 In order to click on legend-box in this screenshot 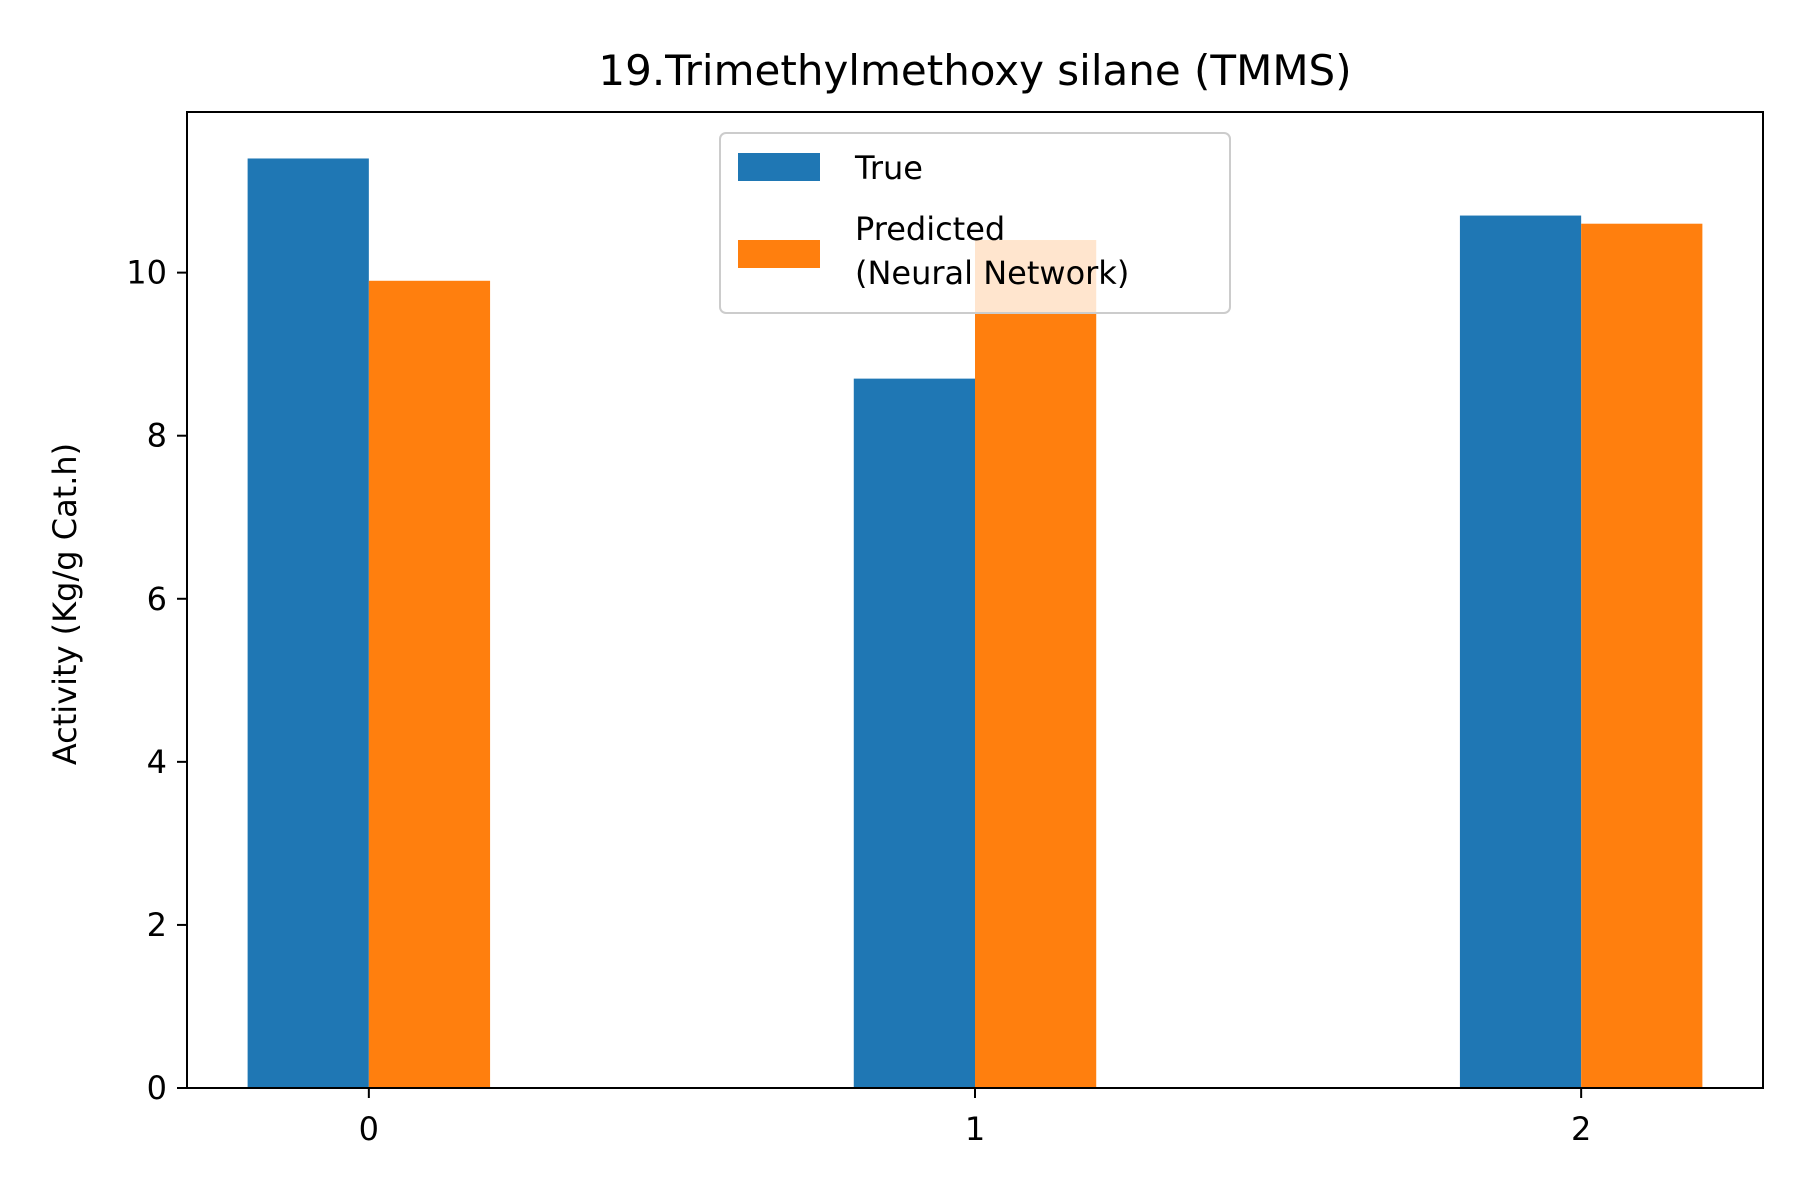, I will do `click(975, 223)`.